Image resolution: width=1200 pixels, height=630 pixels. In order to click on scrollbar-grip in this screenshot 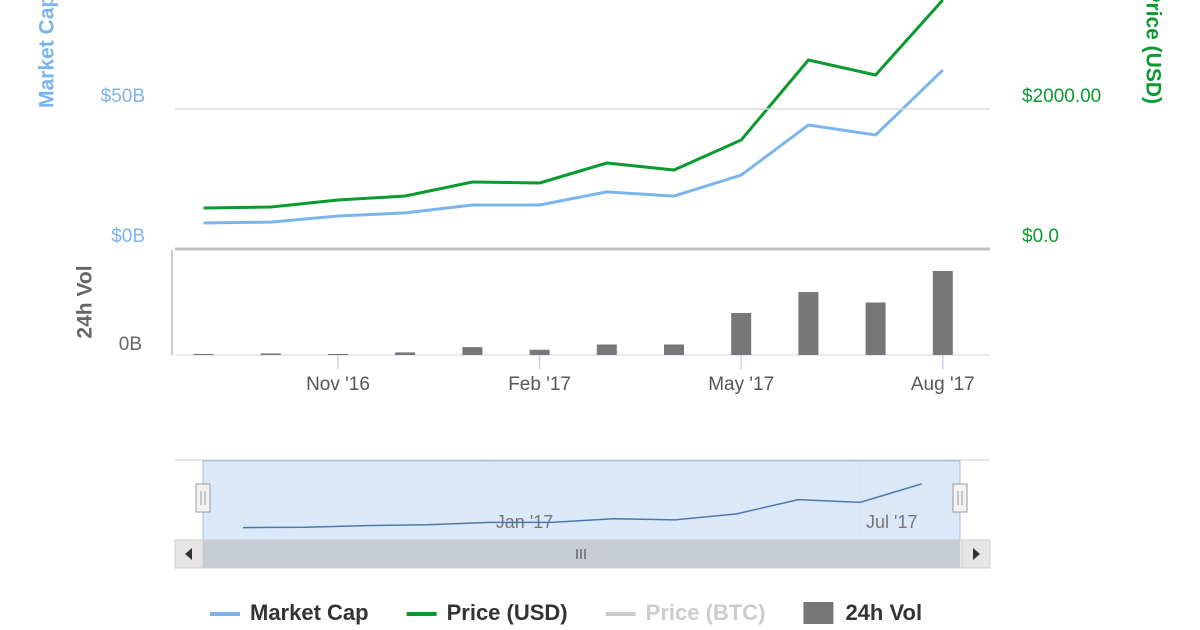, I will do `click(581, 554)`.